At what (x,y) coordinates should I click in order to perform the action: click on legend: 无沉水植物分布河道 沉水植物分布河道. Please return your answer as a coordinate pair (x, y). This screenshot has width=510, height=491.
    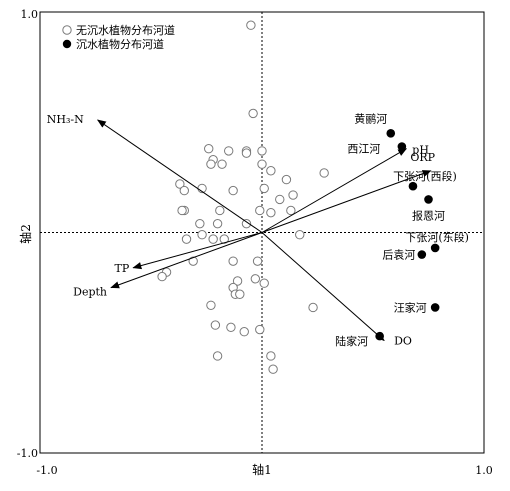
    Looking at the image, I should click on (118, 37).